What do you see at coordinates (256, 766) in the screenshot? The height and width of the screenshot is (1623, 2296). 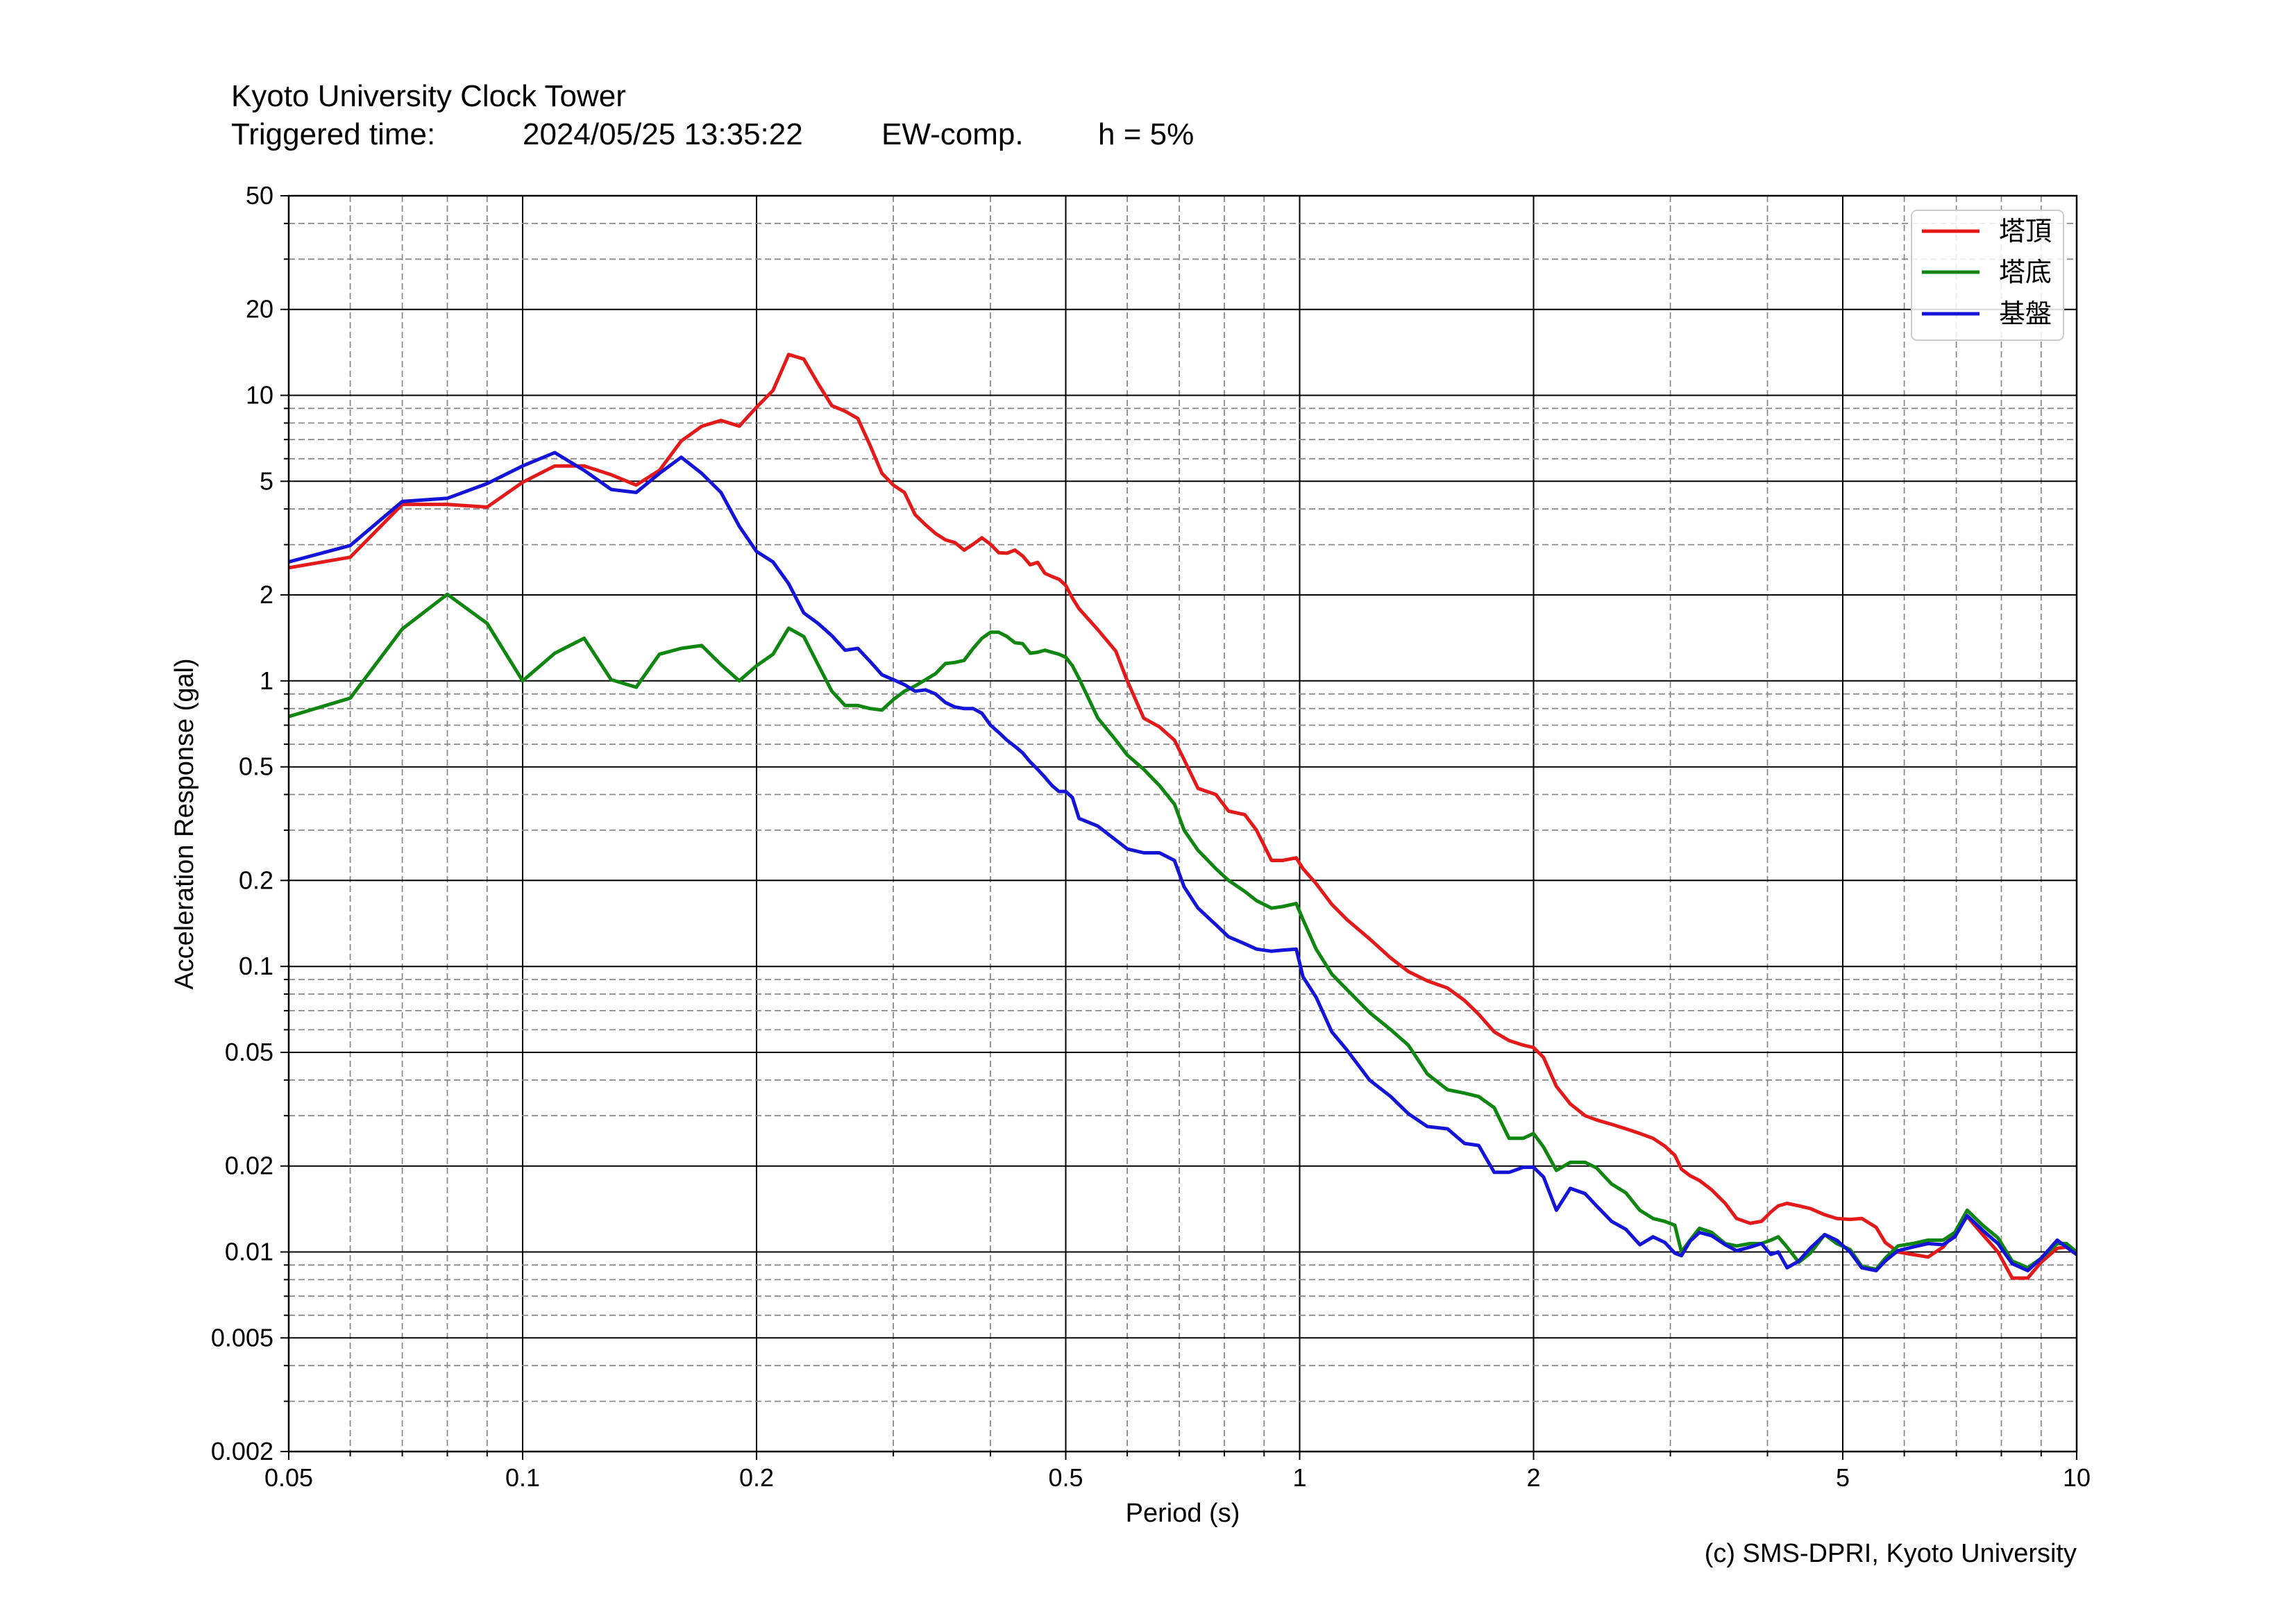 I see `y-tick-label: 0.5` at bounding box center [256, 766].